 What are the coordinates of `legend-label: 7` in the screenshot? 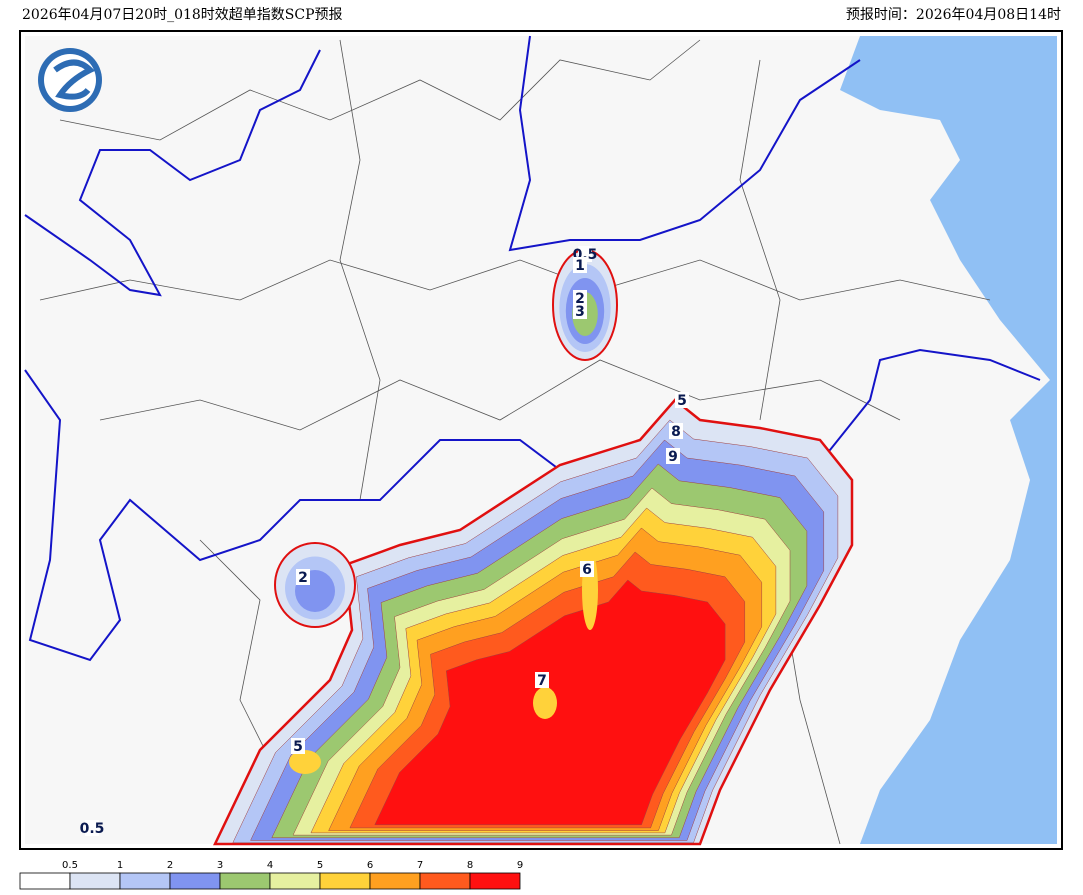 It's located at (420, 865).